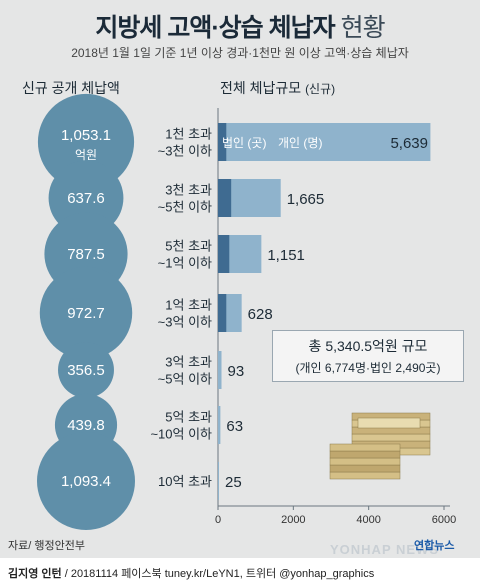 The image size is (480, 584). Describe the element at coordinates (300, 143) in the screenshot. I see `legend-individuals: 개인 (명)` at that location.